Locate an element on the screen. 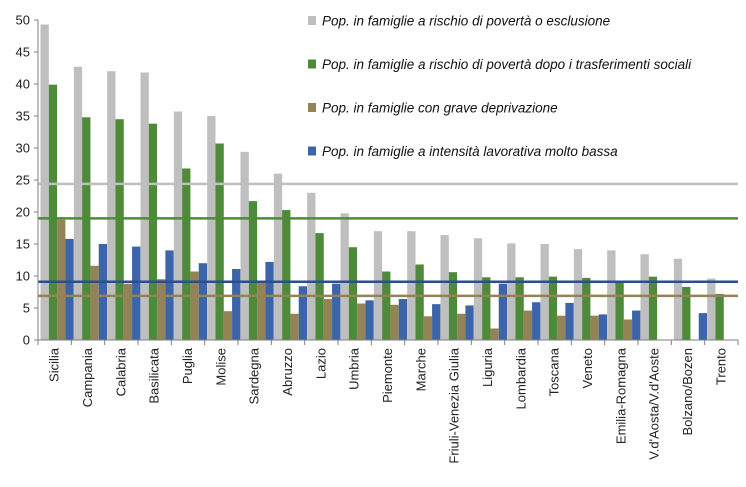 The height and width of the screenshot is (487, 746). y-tick-label: 35 is located at coordinates (23, 116).